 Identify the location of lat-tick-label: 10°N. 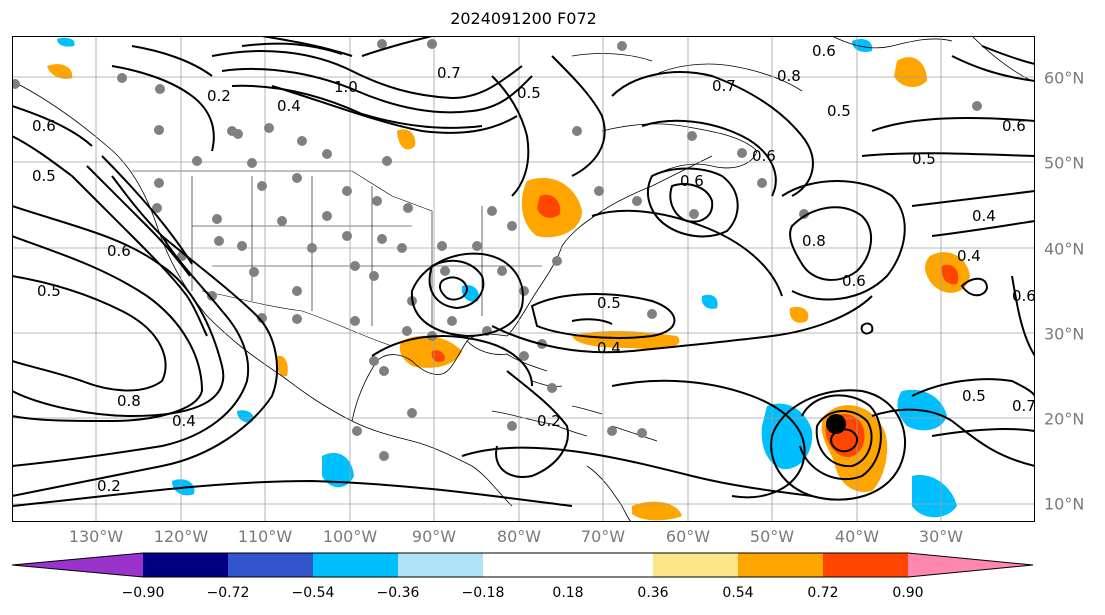
(1064, 504).